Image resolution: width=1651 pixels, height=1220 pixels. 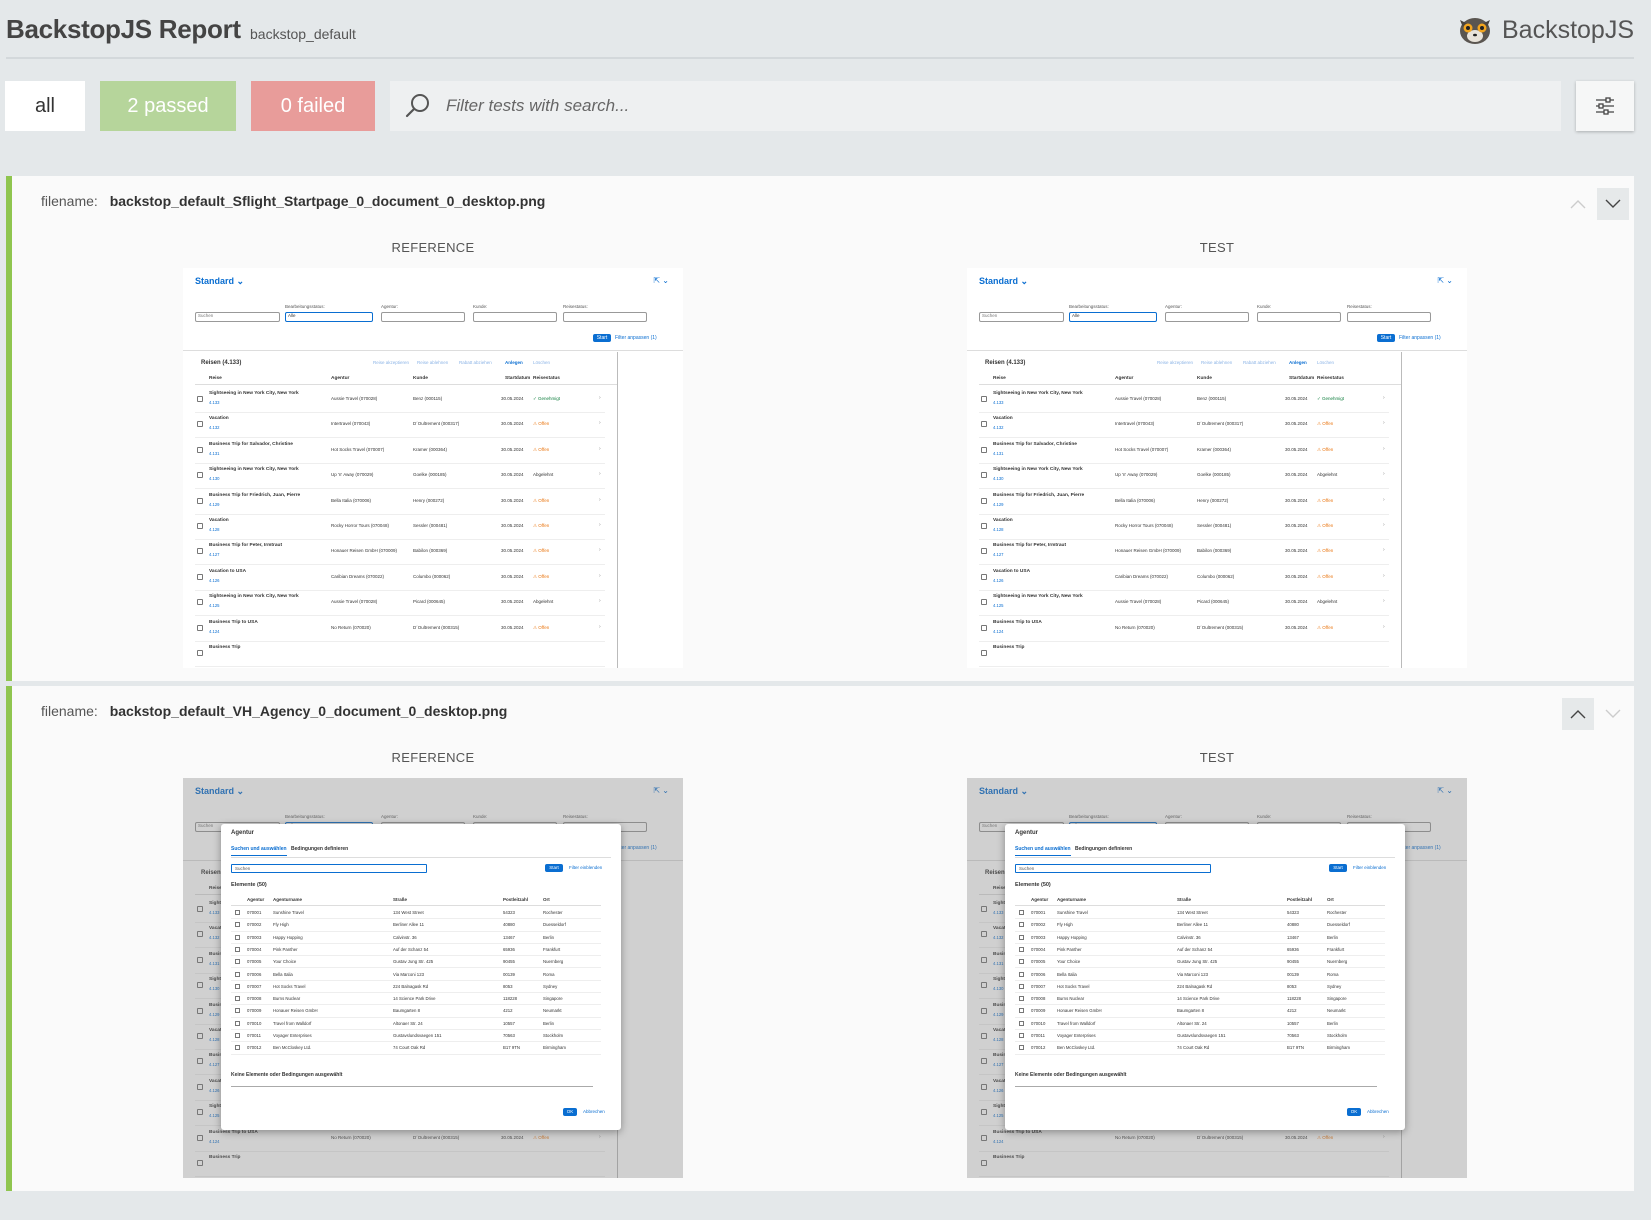 I want to click on dialog-cell: Hot Socks Travel, so click(x=1073, y=986).